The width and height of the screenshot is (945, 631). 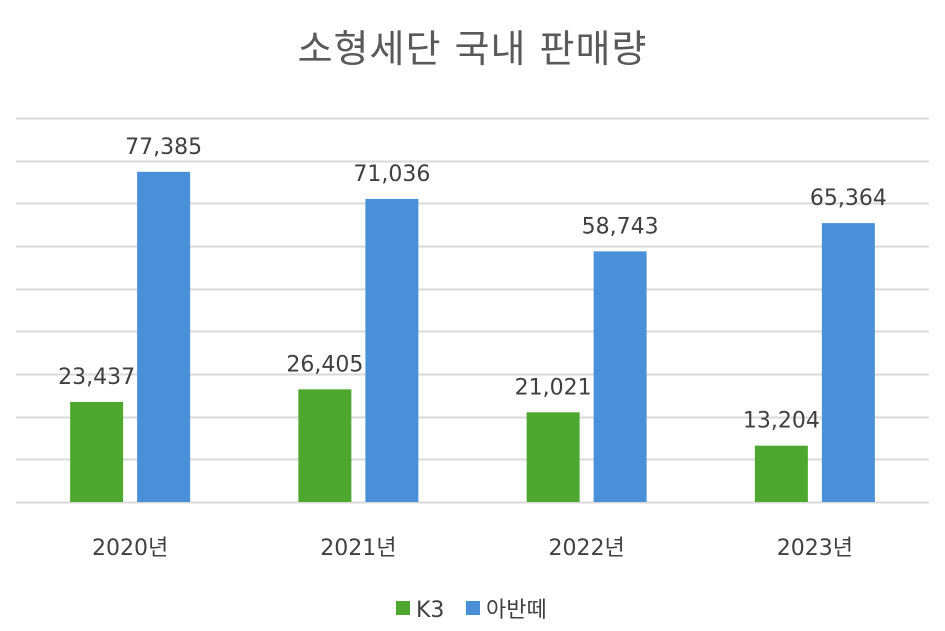 I want to click on legend-label: K3, so click(x=430, y=610).